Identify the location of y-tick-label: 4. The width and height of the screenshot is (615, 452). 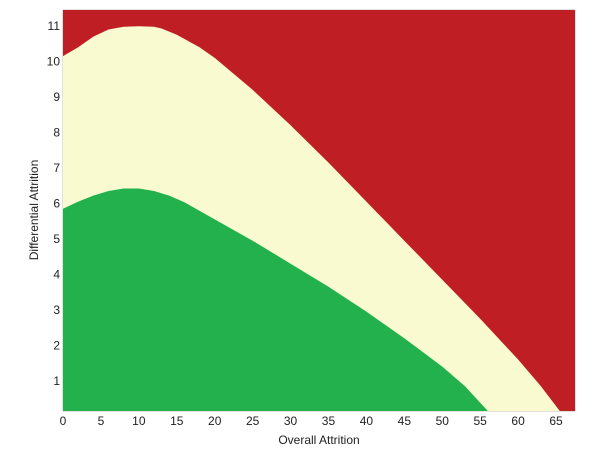
(56, 274).